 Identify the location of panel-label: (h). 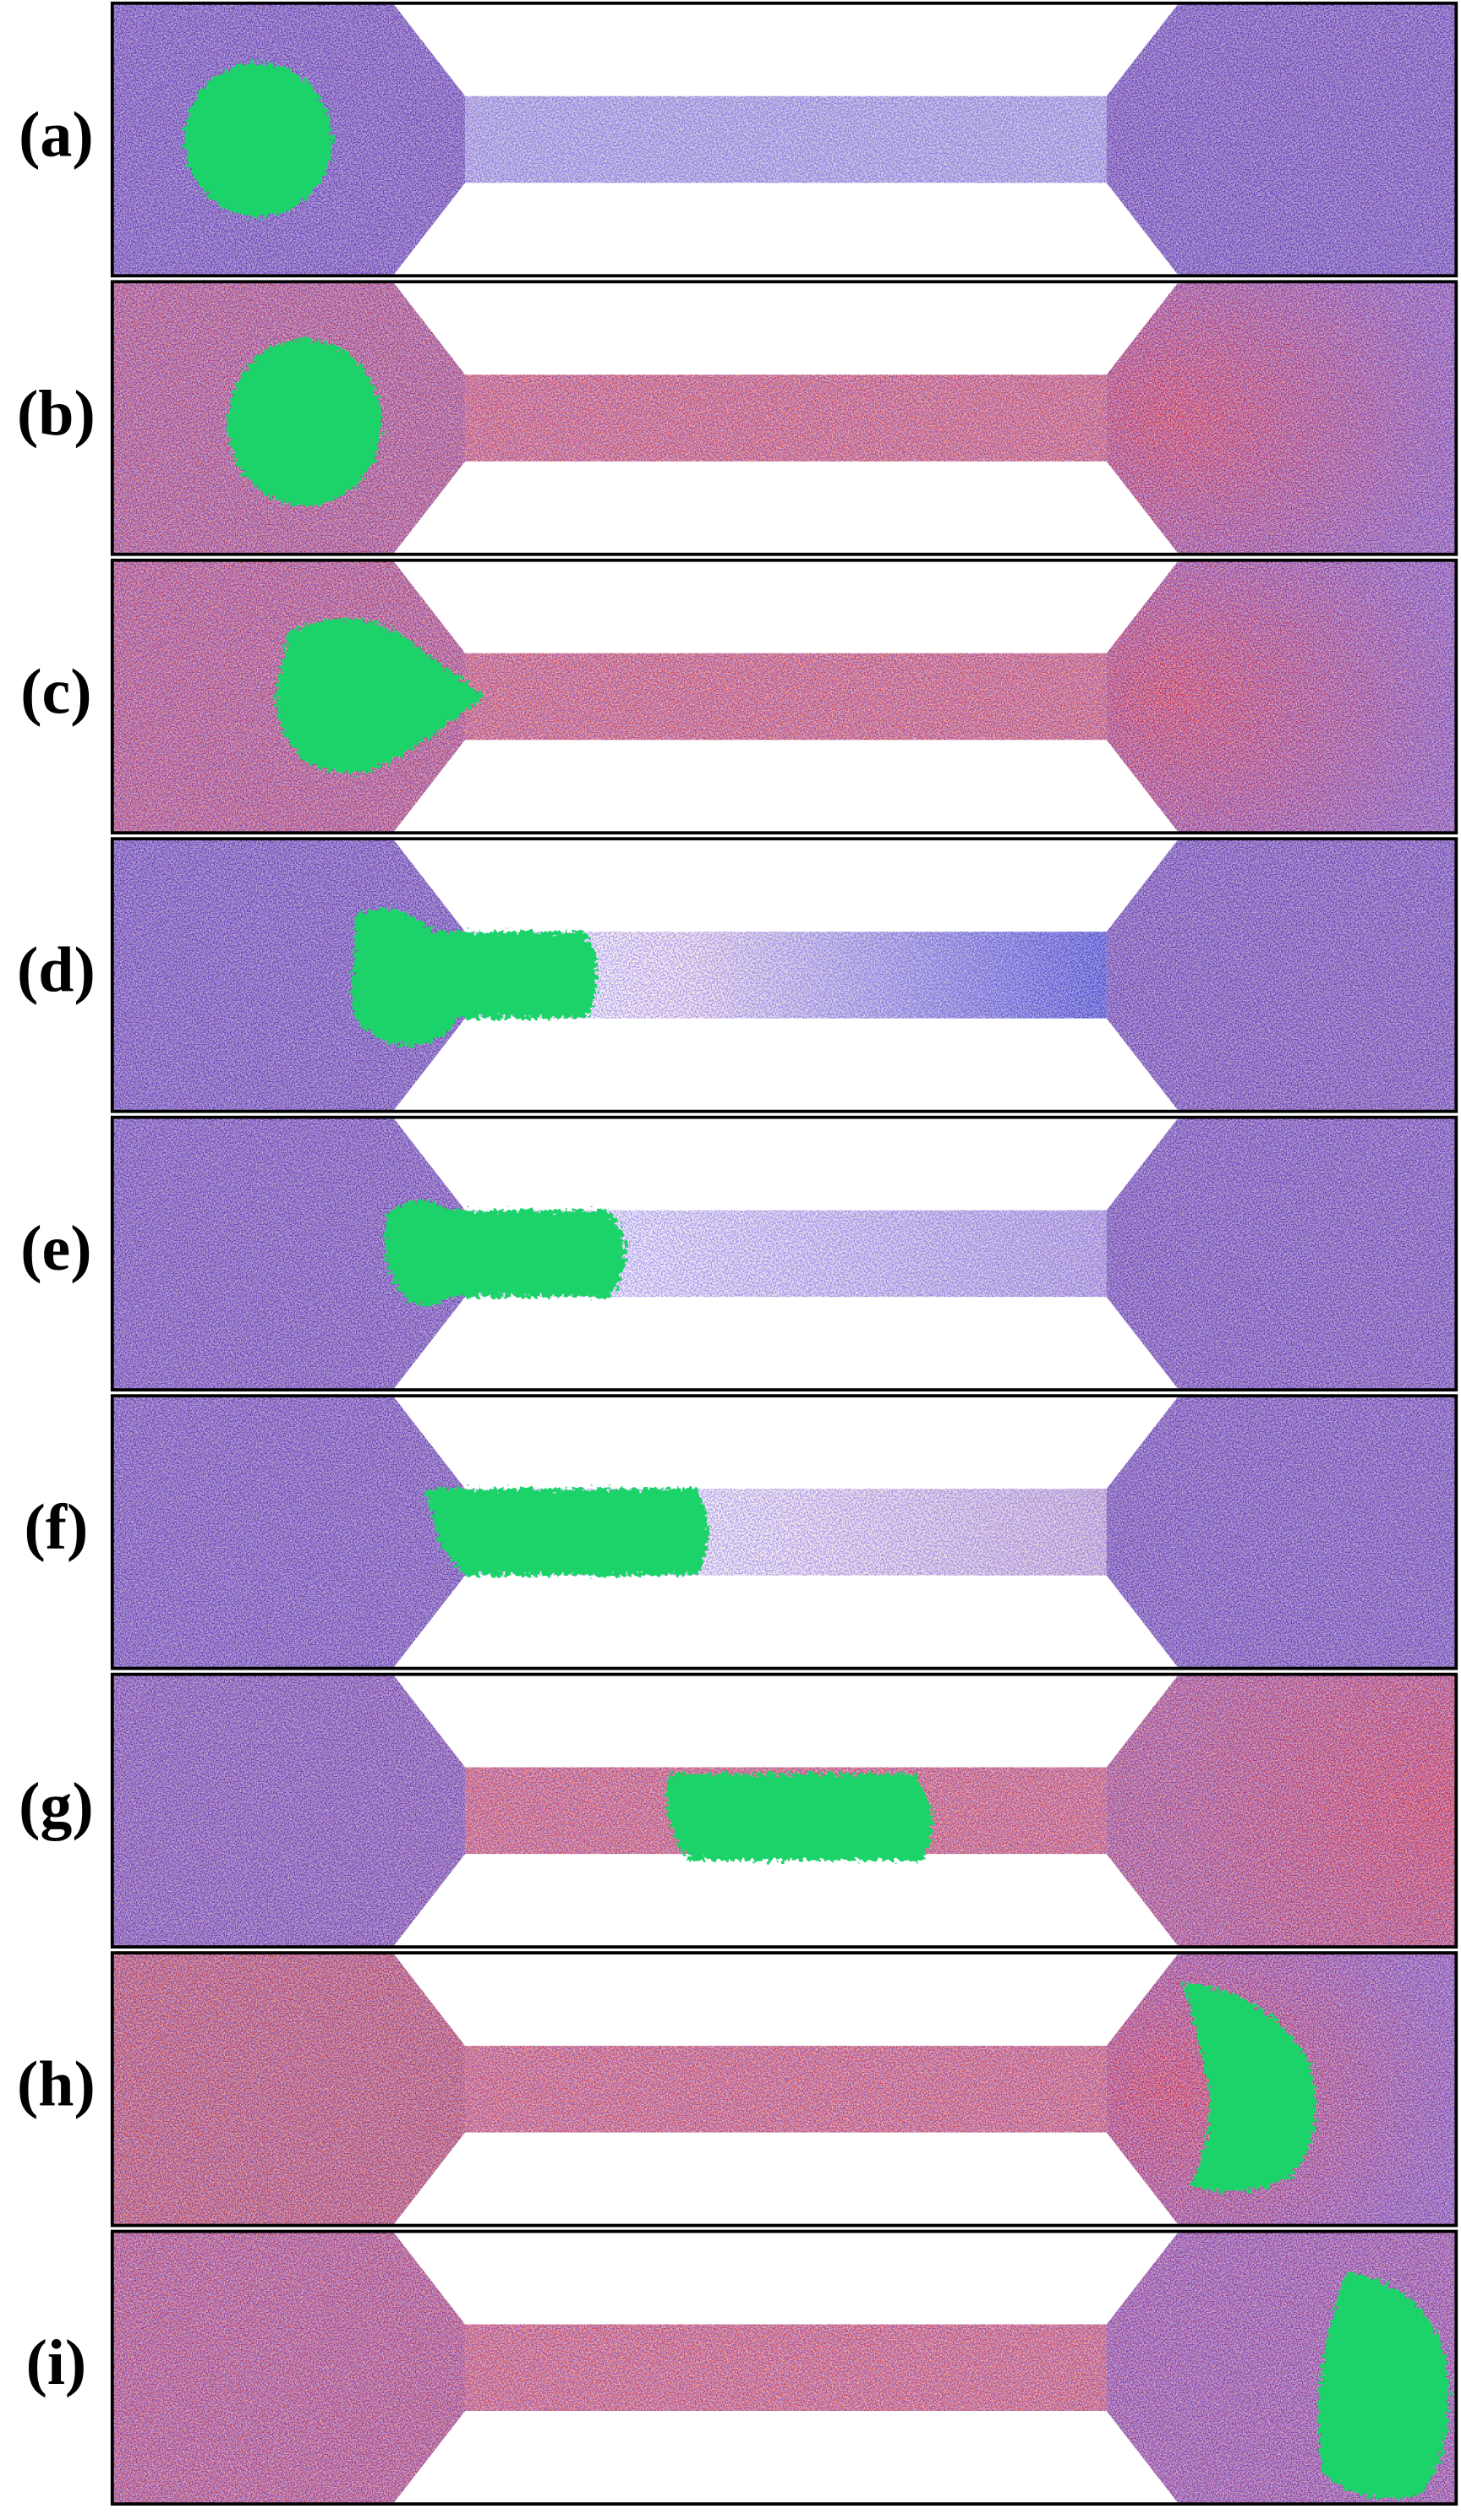
(57, 2084).